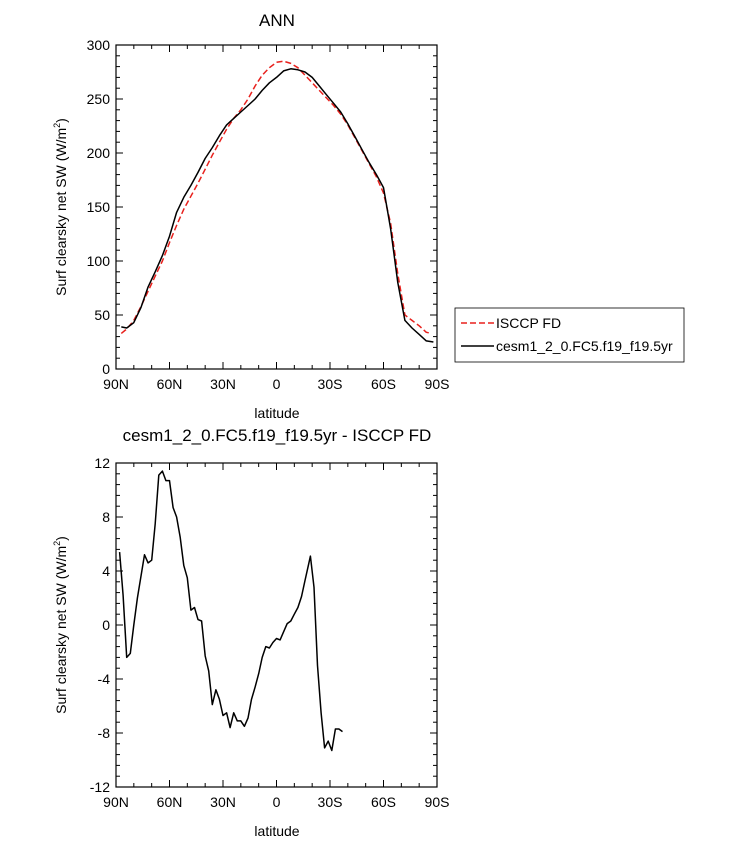 The image size is (733, 848). I want to click on legend-box, so click(569, 335).